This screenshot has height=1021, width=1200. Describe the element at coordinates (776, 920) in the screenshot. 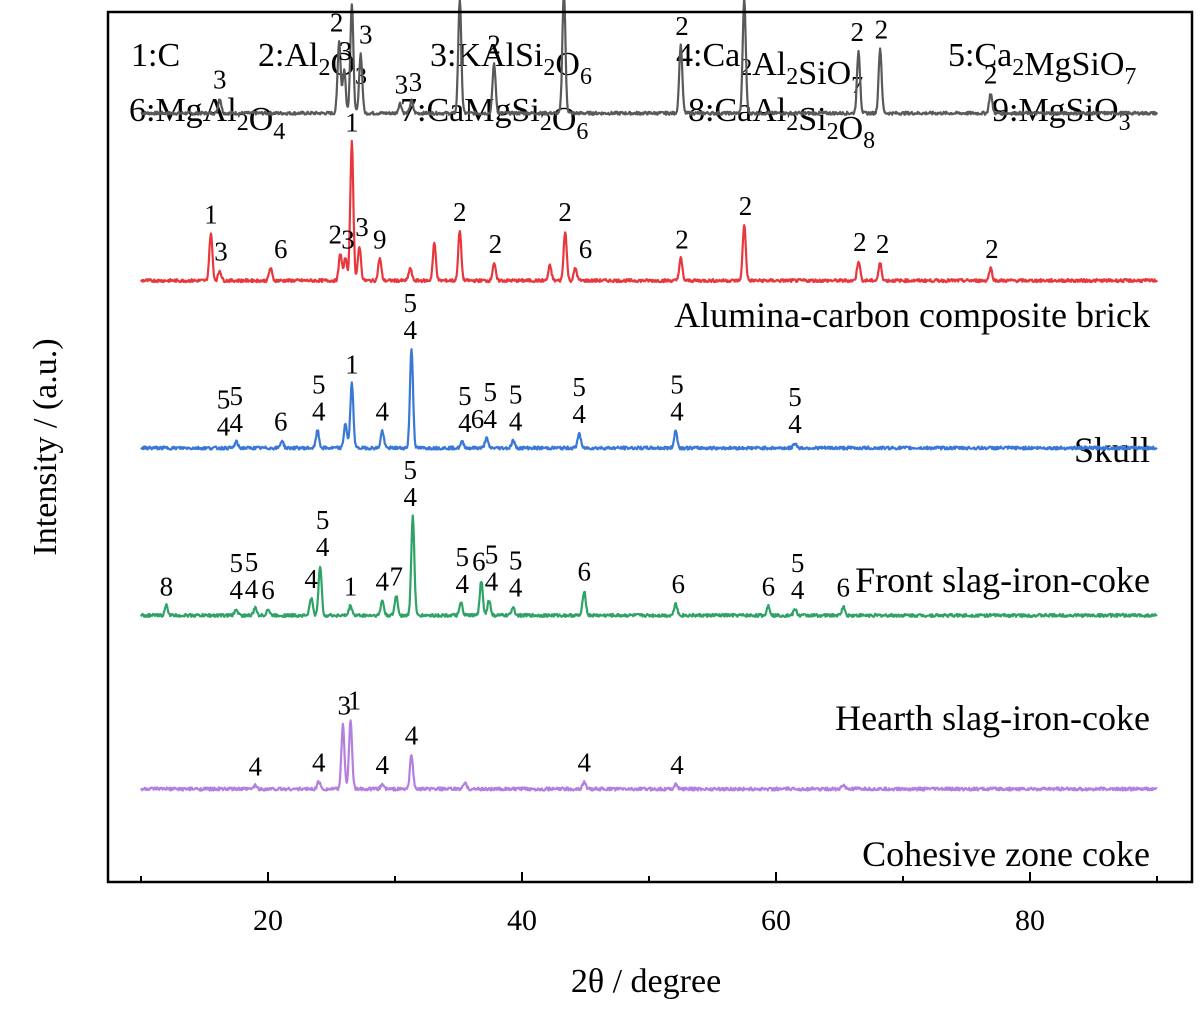

I see `x-tick-label: 60` at that location.